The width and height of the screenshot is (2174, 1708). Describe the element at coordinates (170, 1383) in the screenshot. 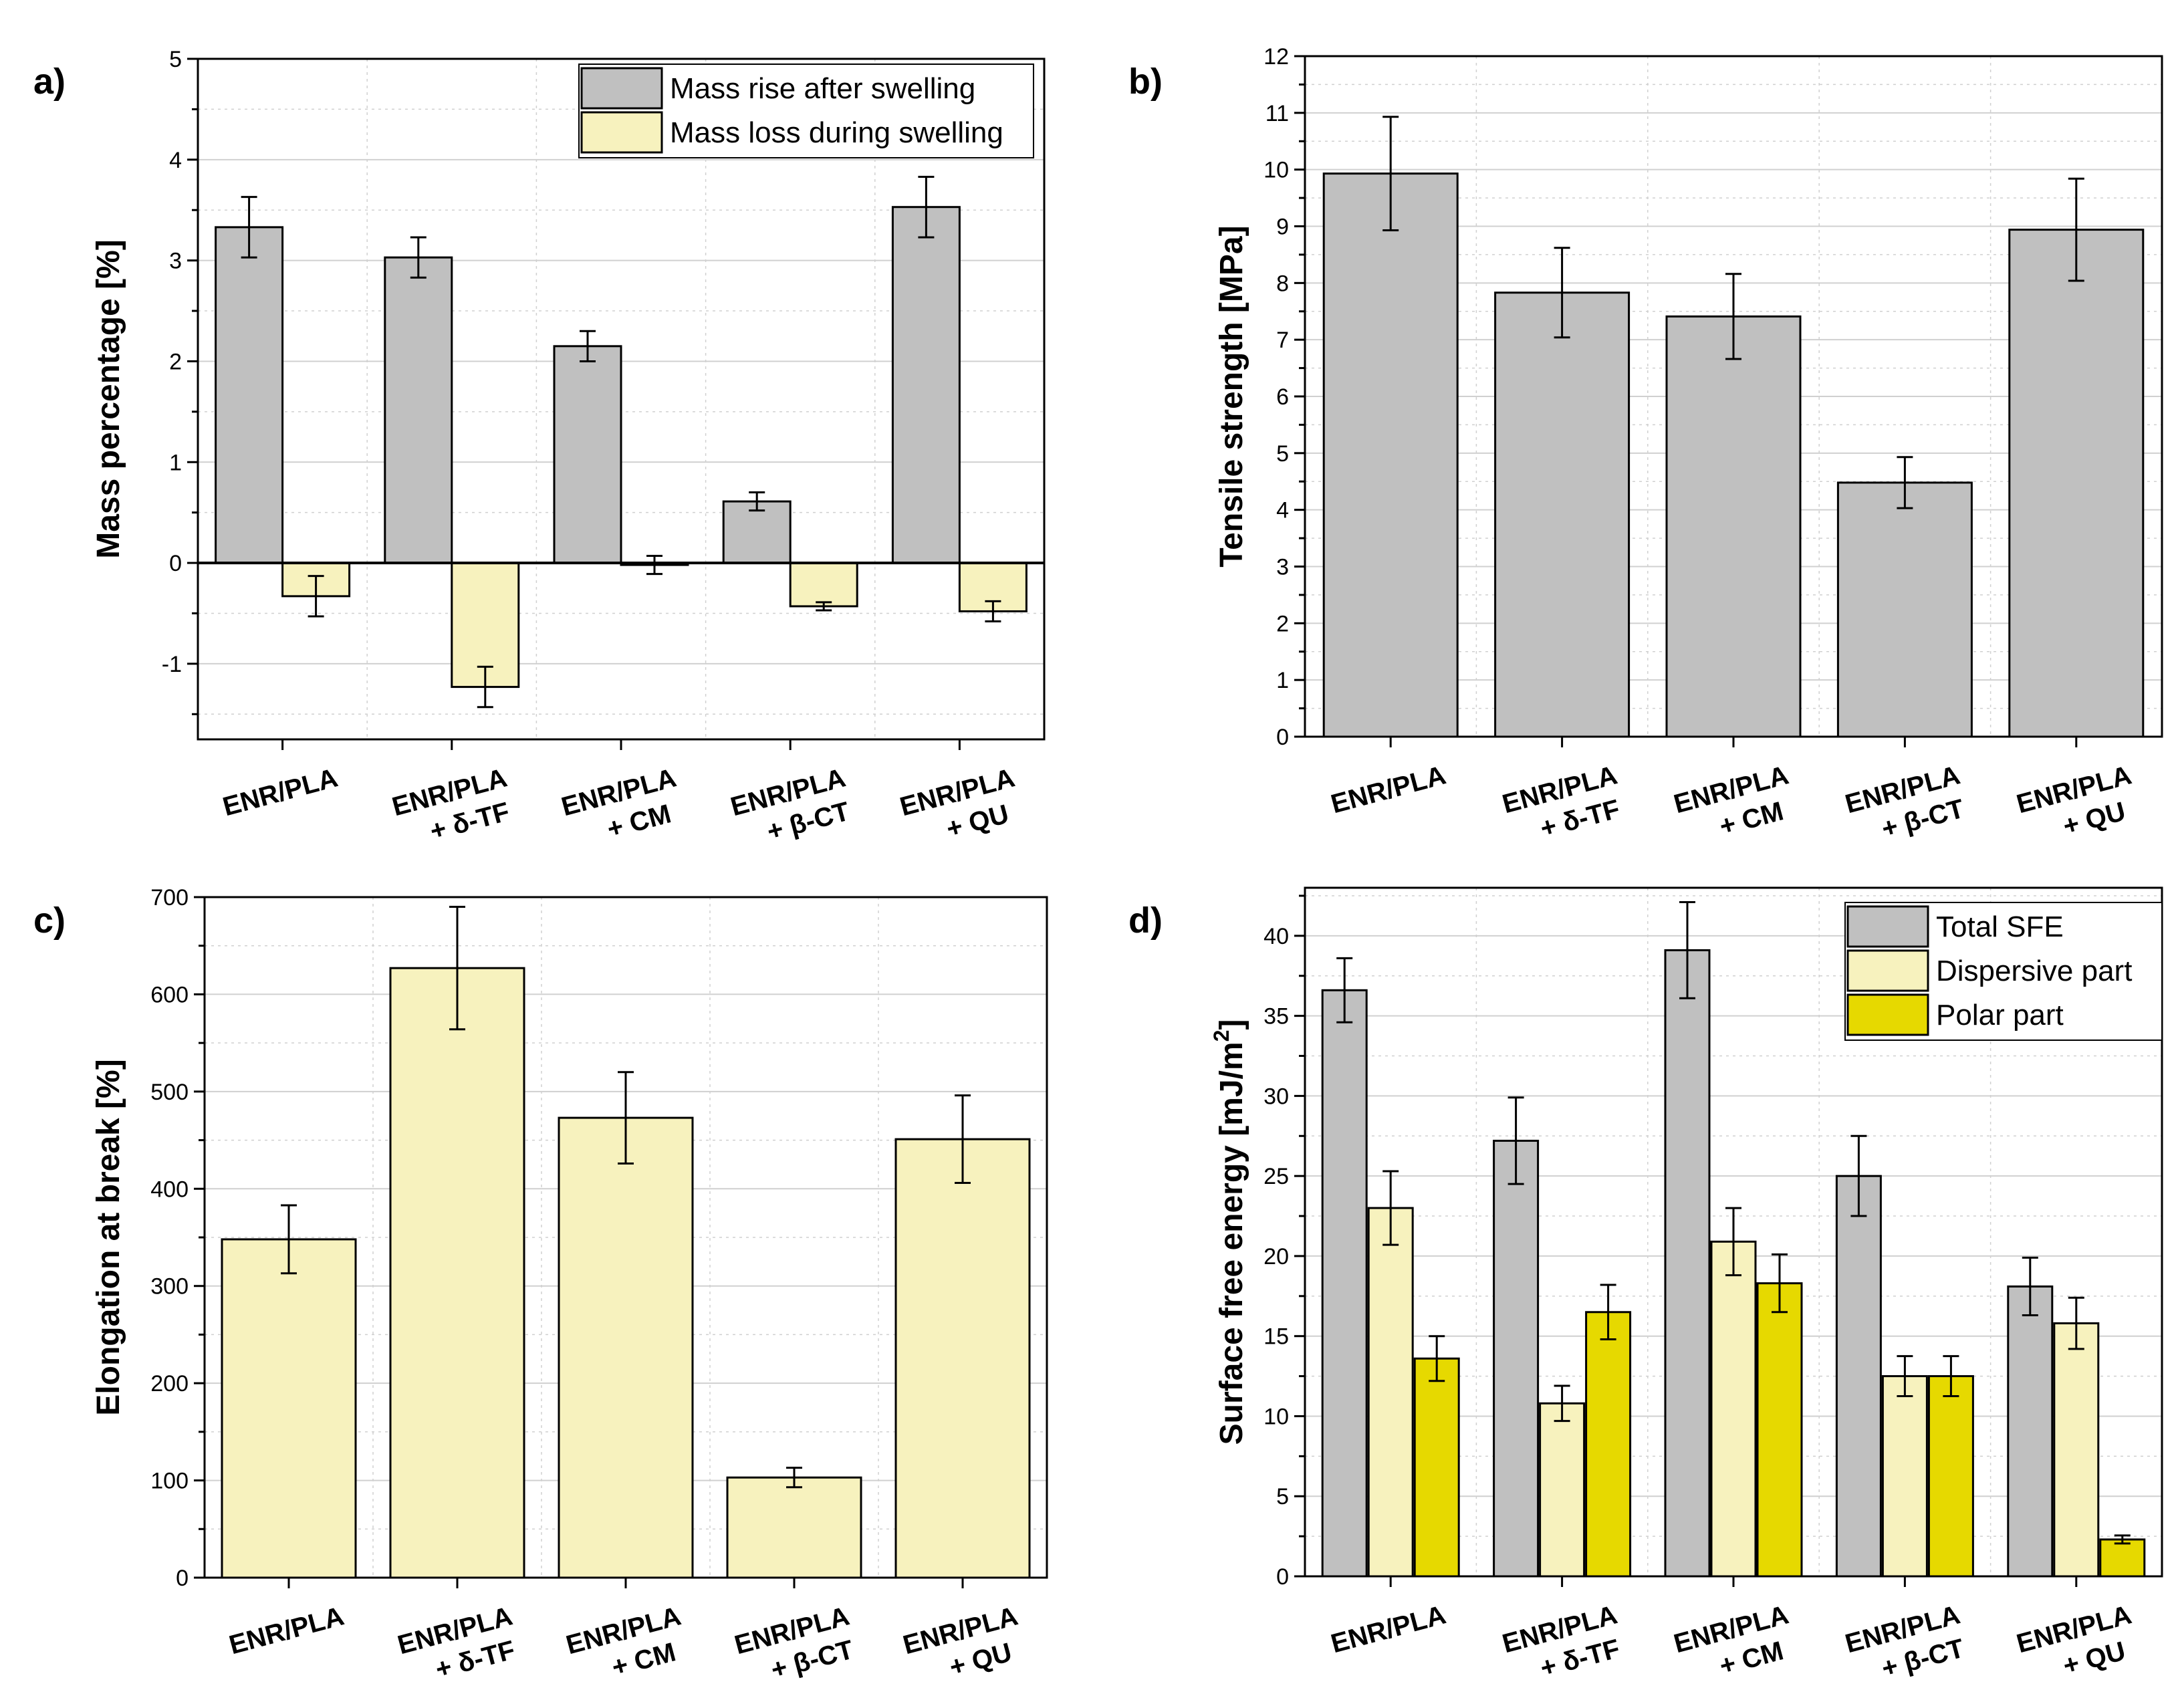

I see `y-tick-label: 200` at that location.